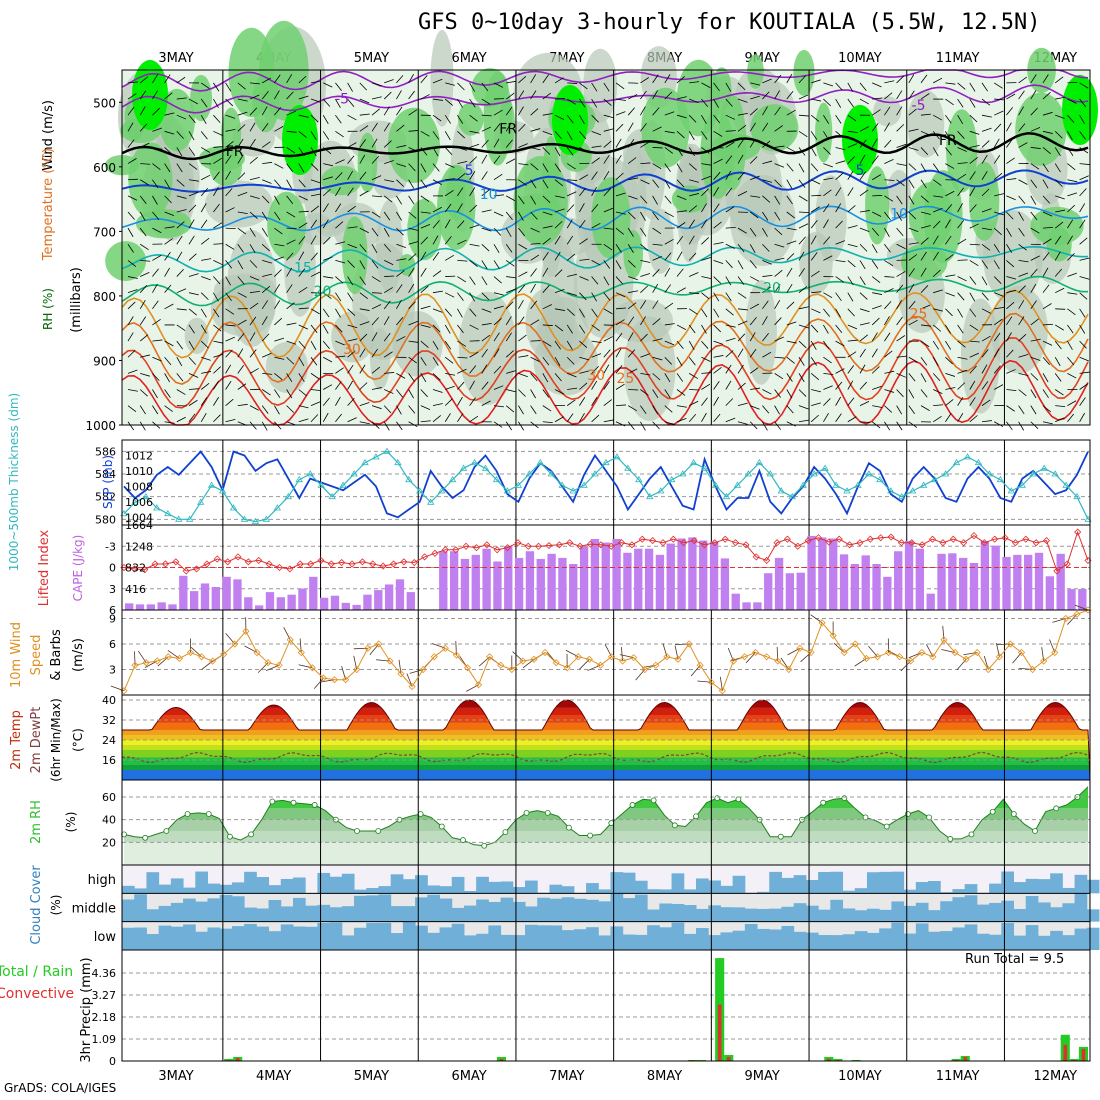 This screenshot has height=1100, width=1100. Describe the element at coordinates (104, 297) in the screenshot. I see `pressure-tick-label: 800` at that location.